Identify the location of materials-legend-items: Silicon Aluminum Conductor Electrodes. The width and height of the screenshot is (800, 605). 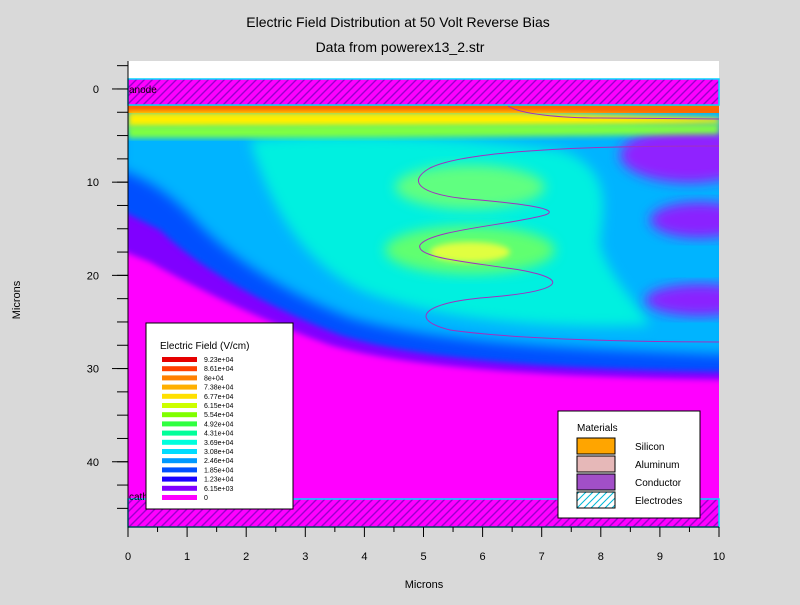
(629, 473).